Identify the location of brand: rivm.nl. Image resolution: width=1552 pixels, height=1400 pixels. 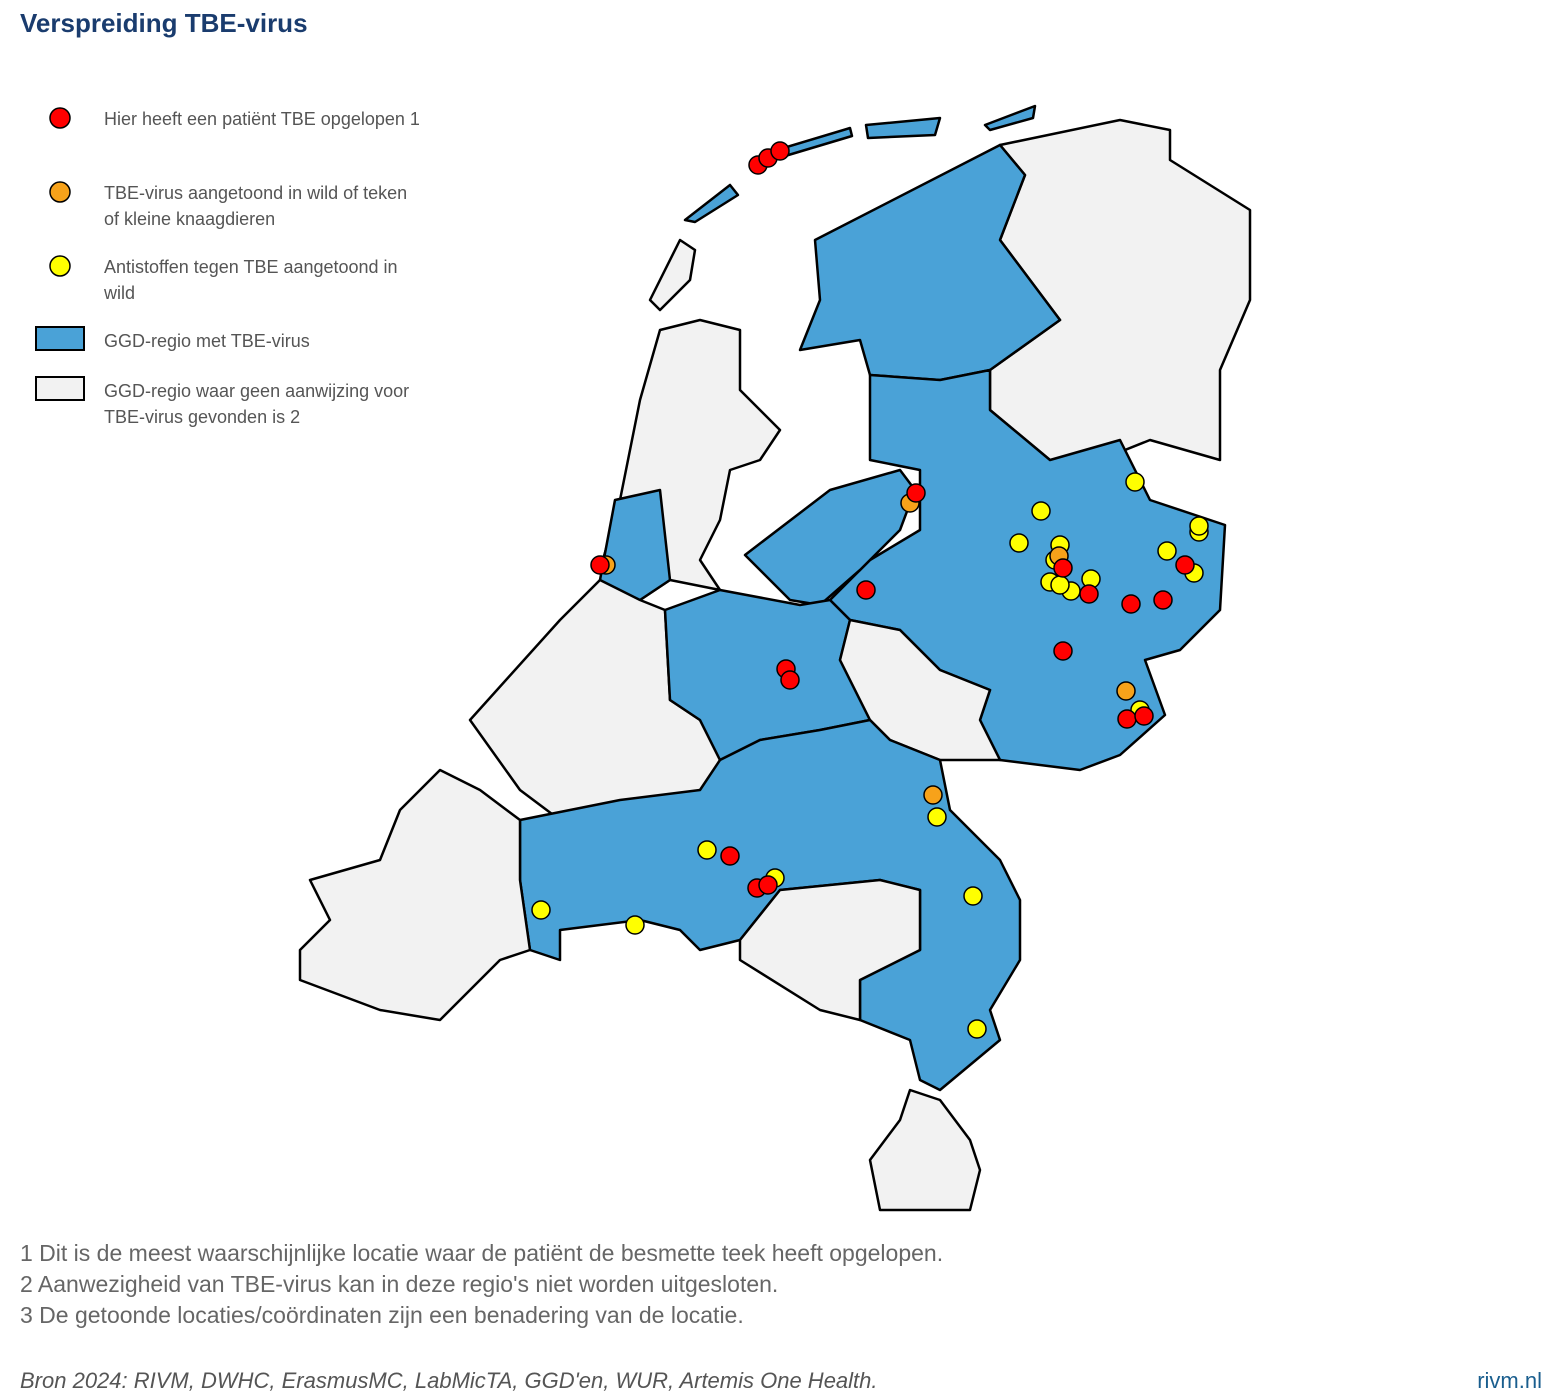
(1509, 1380).